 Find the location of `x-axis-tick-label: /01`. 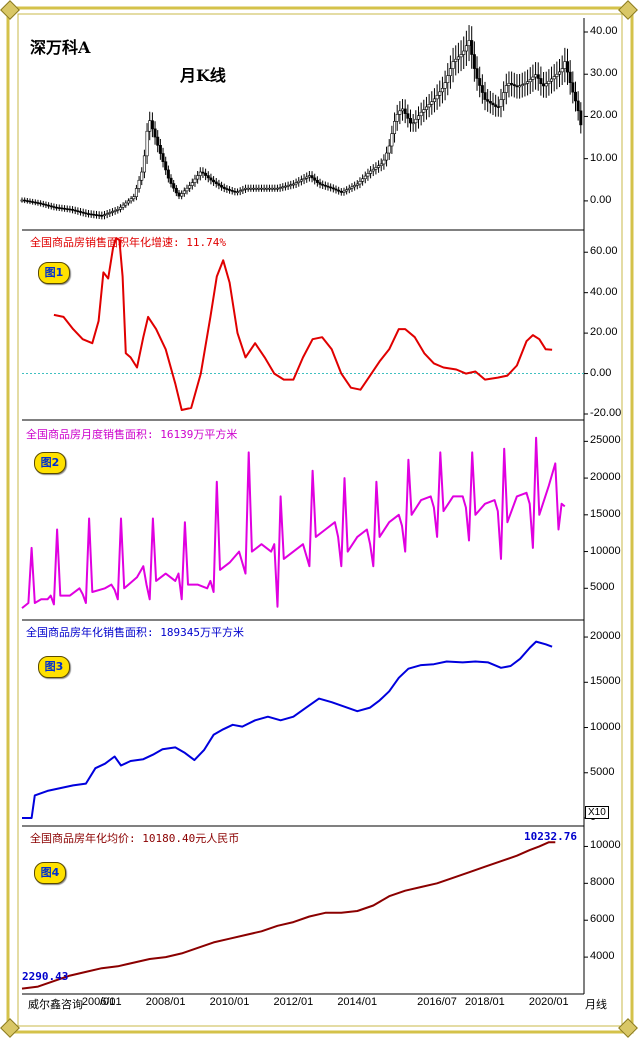

x-axis-tick-label: /01 is located at coordinates (108, 1002).